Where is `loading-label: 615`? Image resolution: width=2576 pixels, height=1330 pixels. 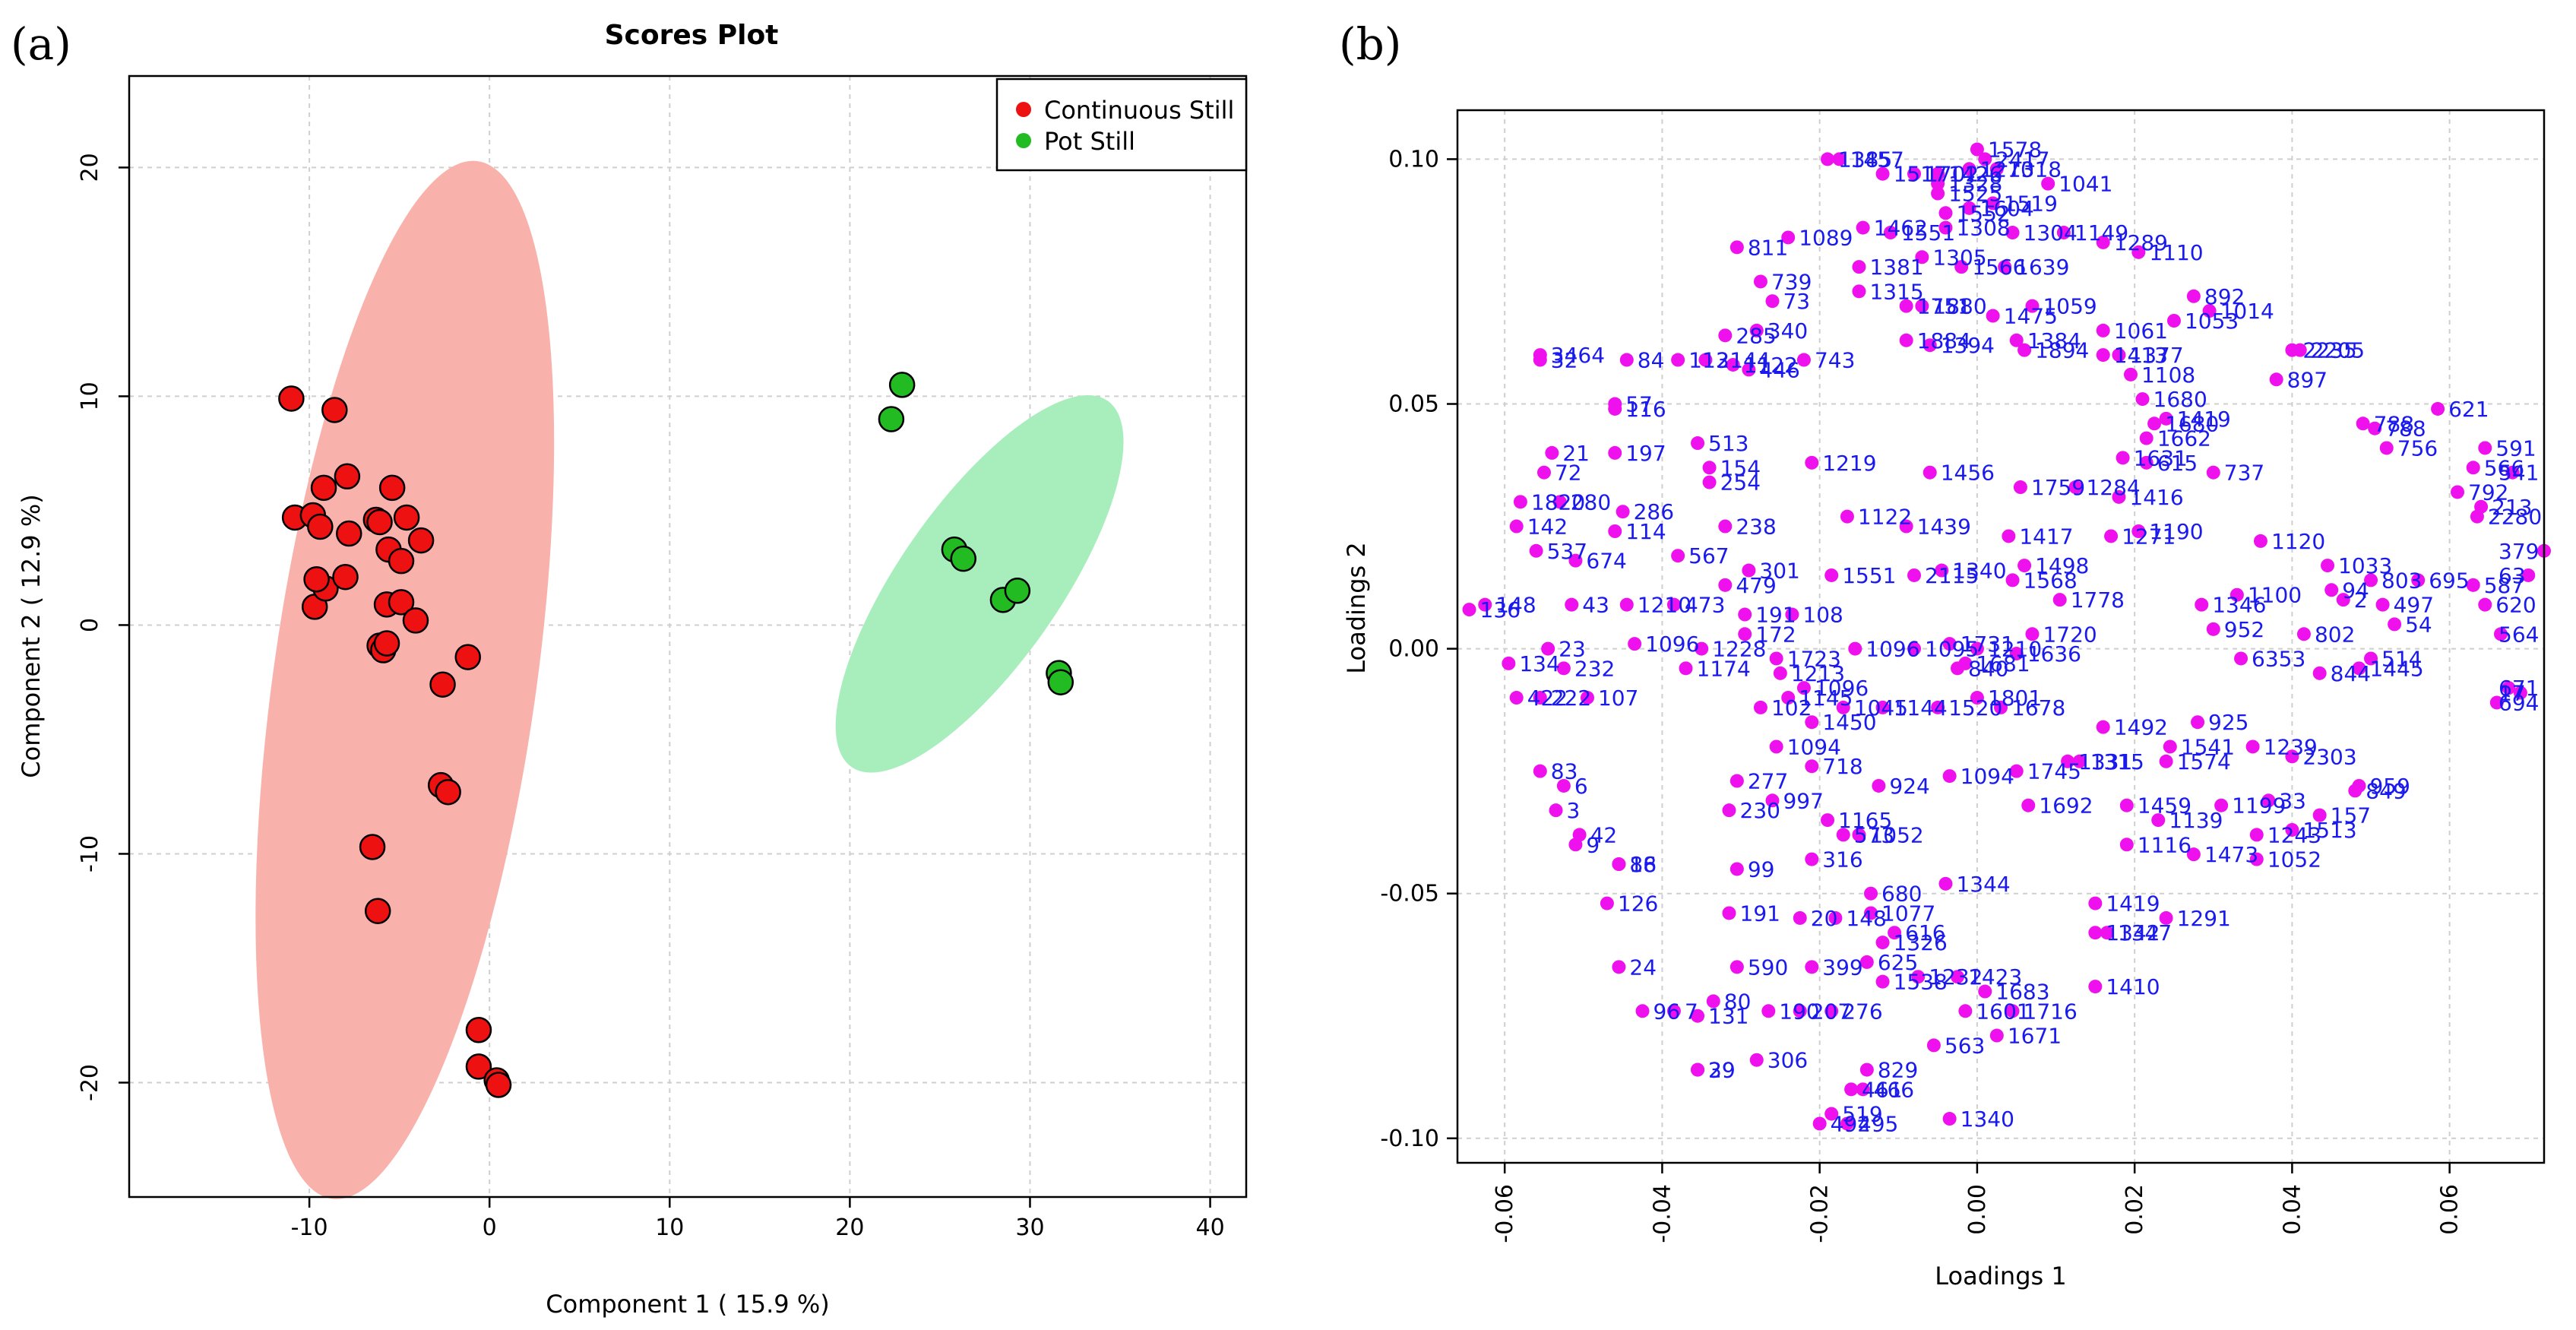 loading-label: 615 is located at coordinates (2177, 464).